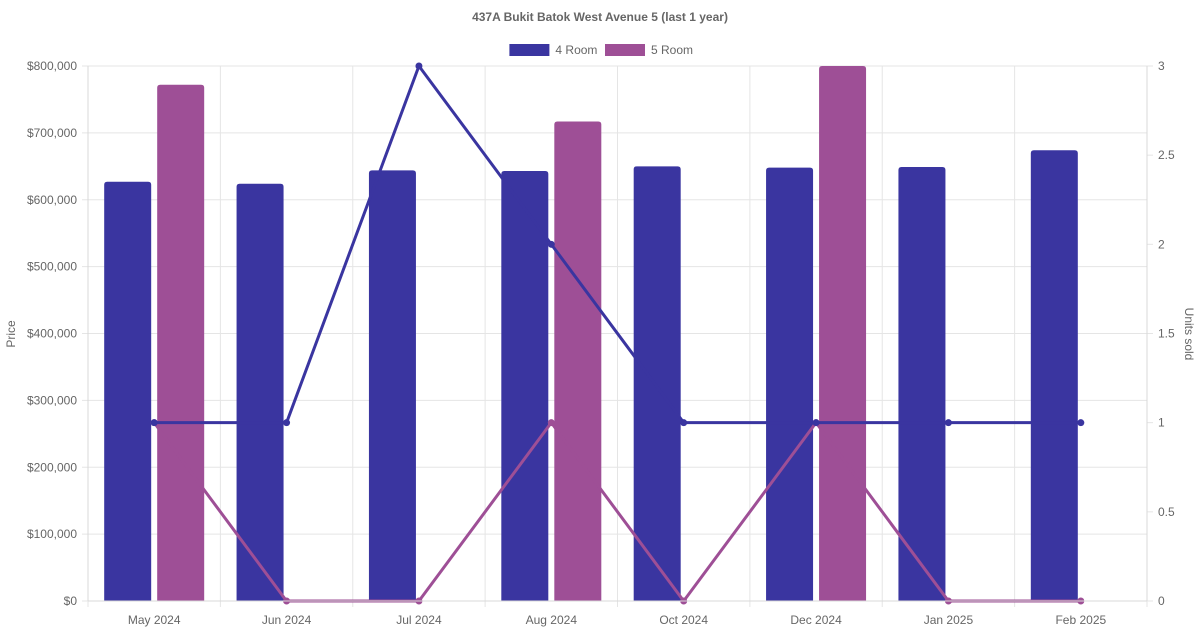  I want to click on x-tick-label: Jul 2024, so click(419, 620).